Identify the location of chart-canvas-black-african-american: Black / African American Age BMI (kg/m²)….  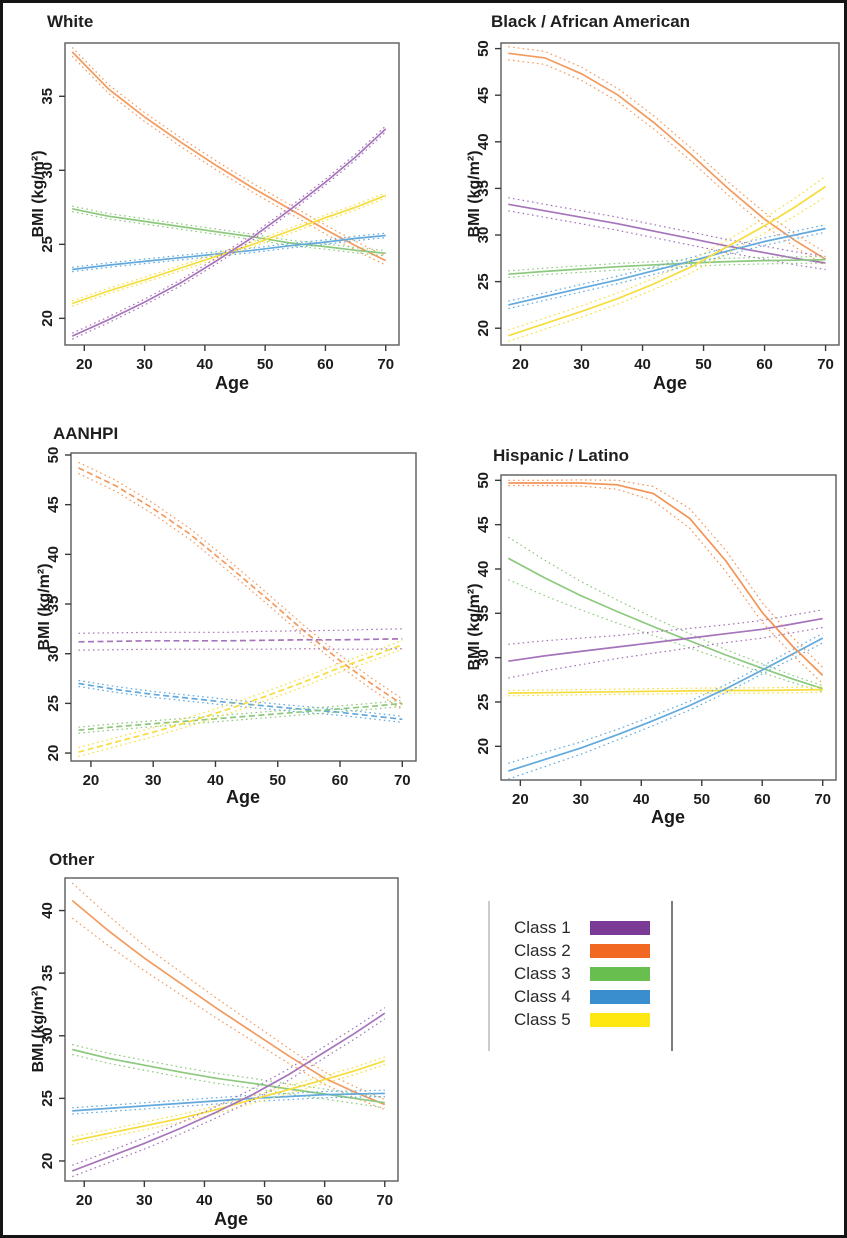
(653, 202).